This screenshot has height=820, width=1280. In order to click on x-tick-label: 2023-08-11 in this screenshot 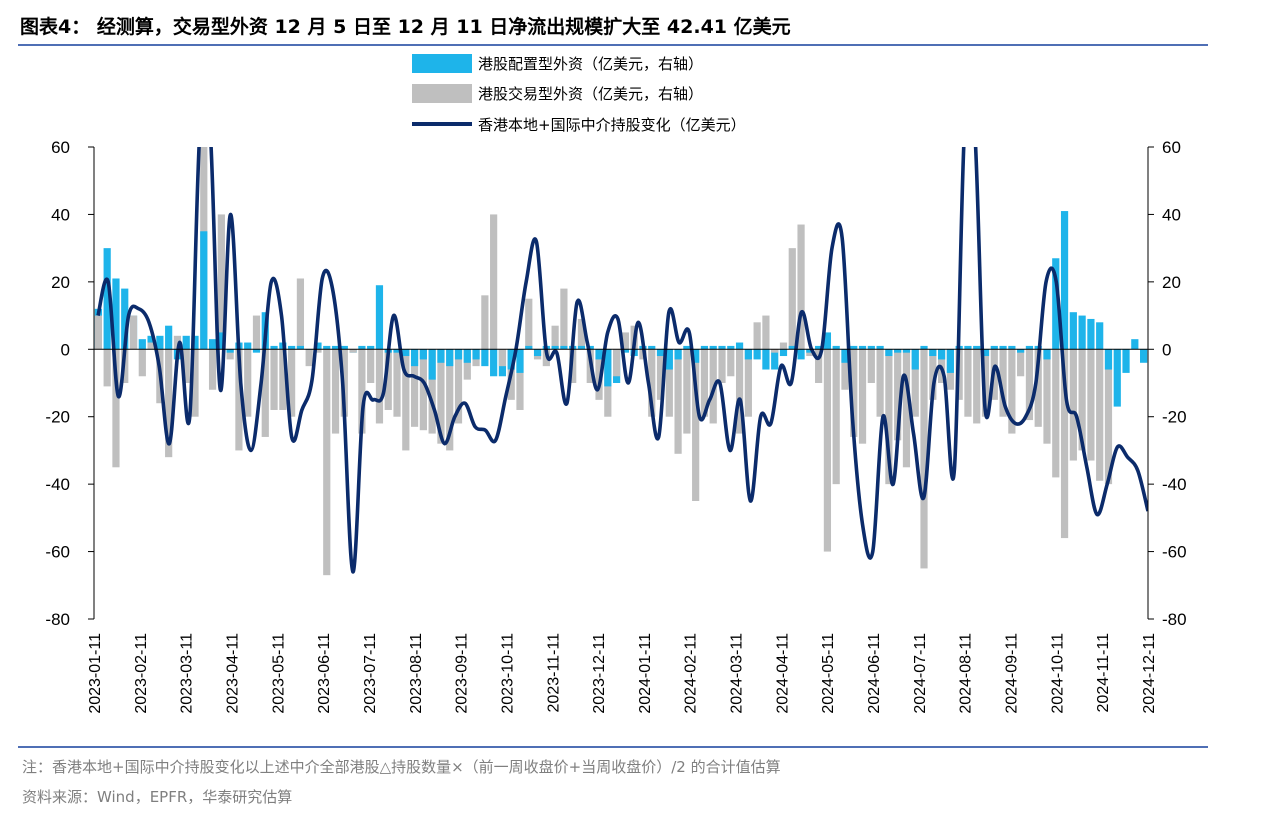, I will do `click(416, 673)`.